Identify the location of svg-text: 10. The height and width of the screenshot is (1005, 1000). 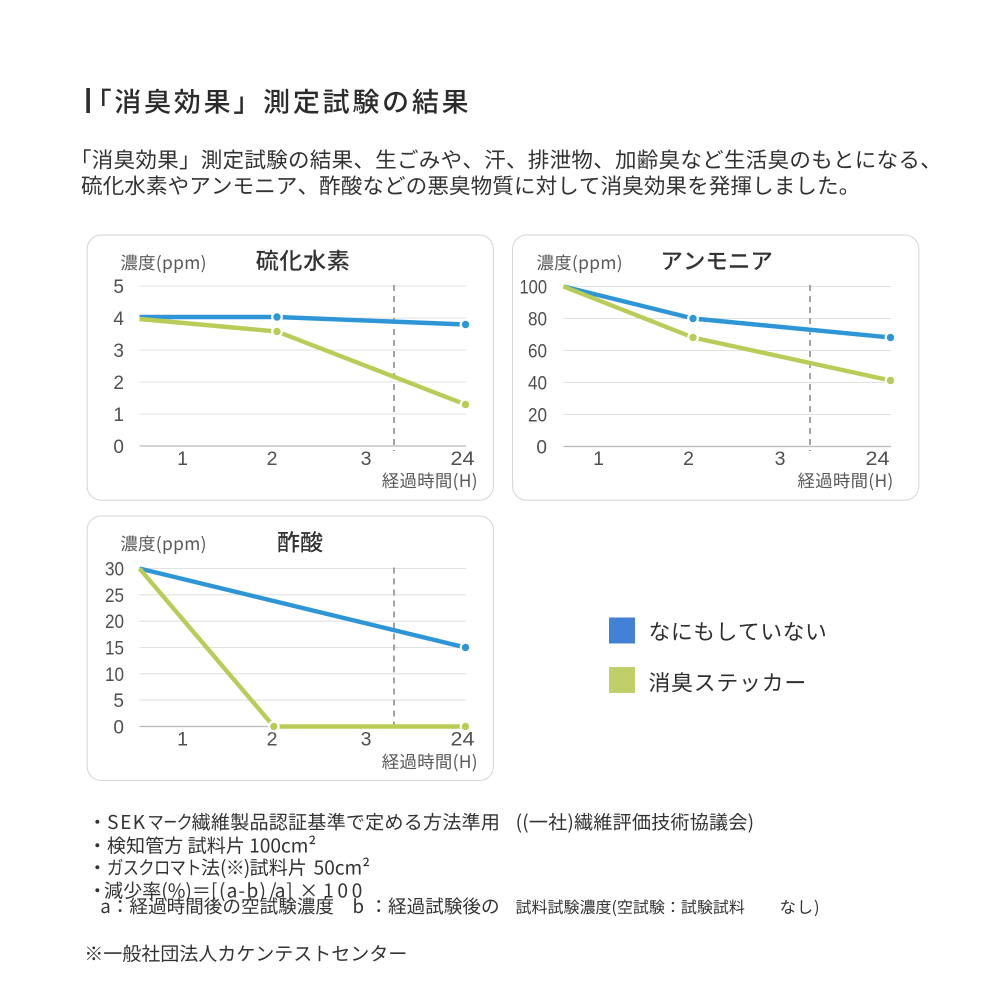
(114, 675).